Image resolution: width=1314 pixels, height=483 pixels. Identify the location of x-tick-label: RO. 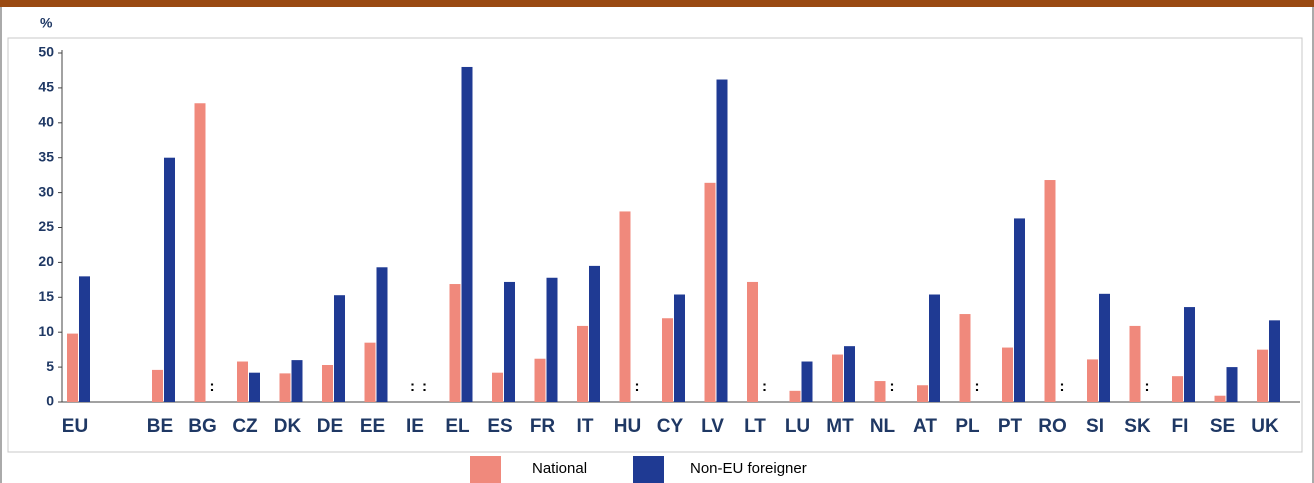
(1052, 426).